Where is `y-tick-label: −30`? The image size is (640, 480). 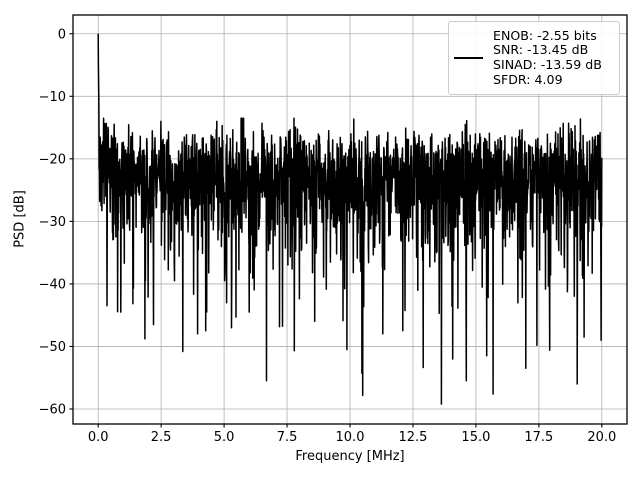
y-tick-label: −30 is located at coordinates (52, 222).